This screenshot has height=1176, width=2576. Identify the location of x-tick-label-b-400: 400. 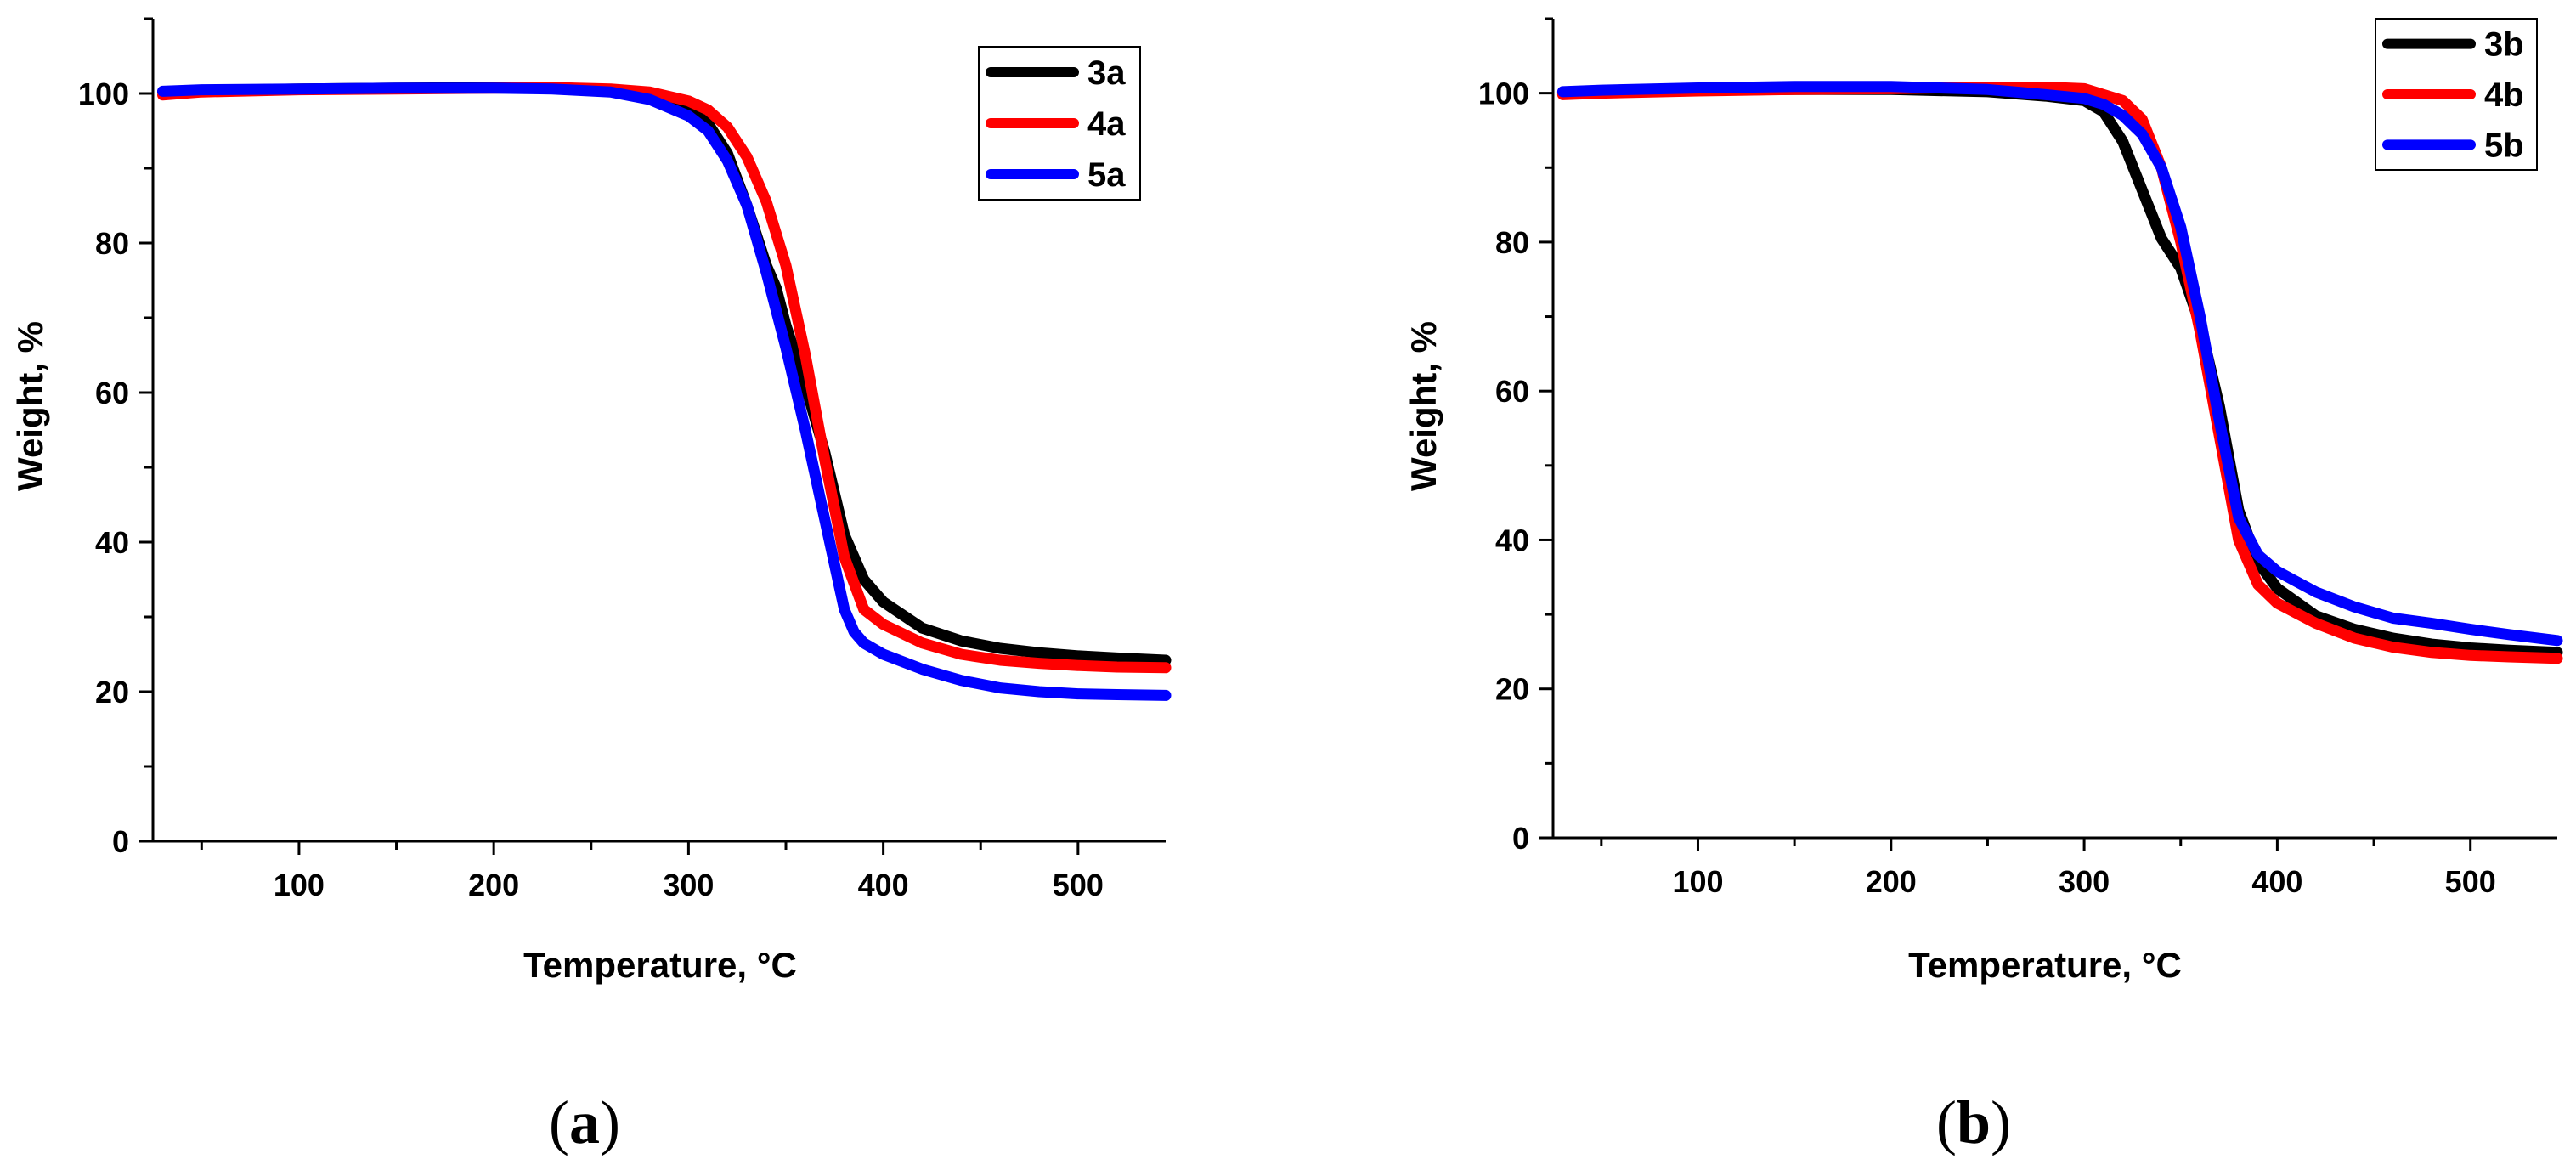
(2276, 881).